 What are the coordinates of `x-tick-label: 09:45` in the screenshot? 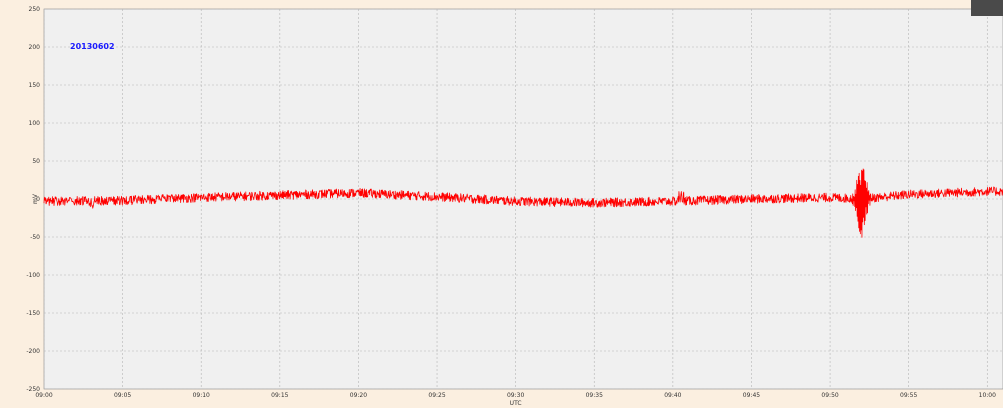 It's located at (751, 395).